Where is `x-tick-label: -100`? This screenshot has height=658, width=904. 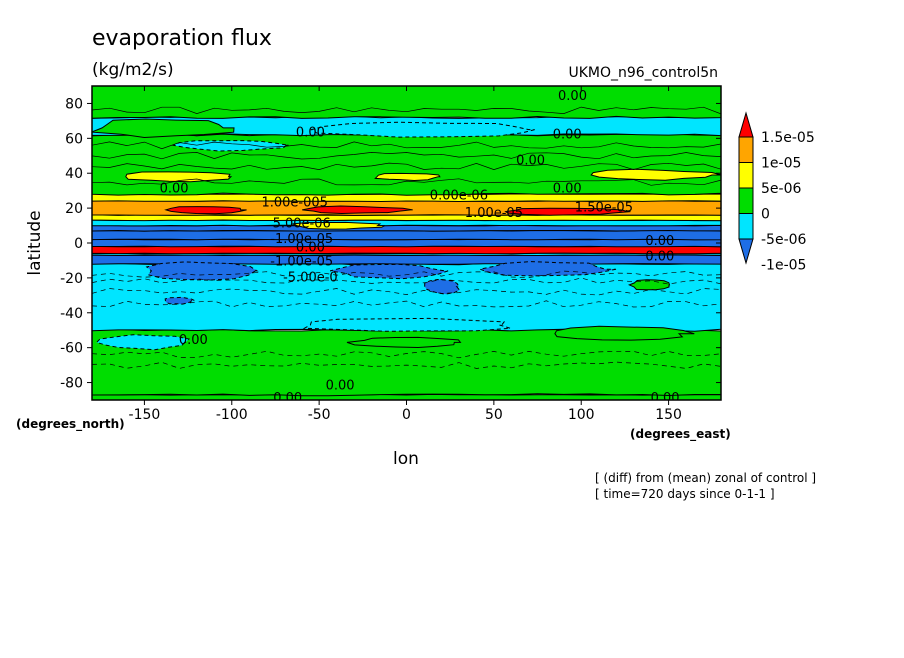
x-tick-label: -100 is located at coordinates (232, 415).